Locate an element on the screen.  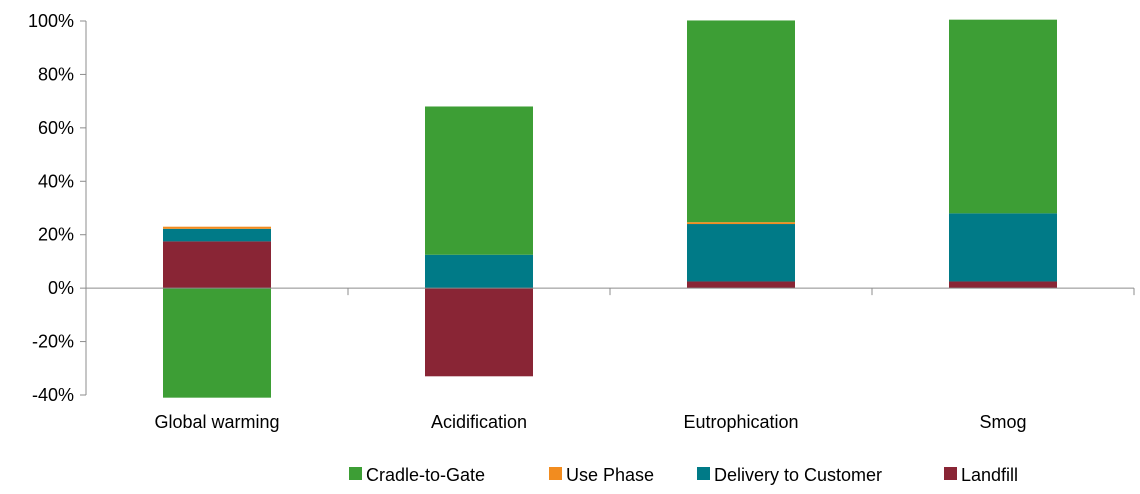
legend-label: Delivery to Customer is located at coordinates (798, 475).